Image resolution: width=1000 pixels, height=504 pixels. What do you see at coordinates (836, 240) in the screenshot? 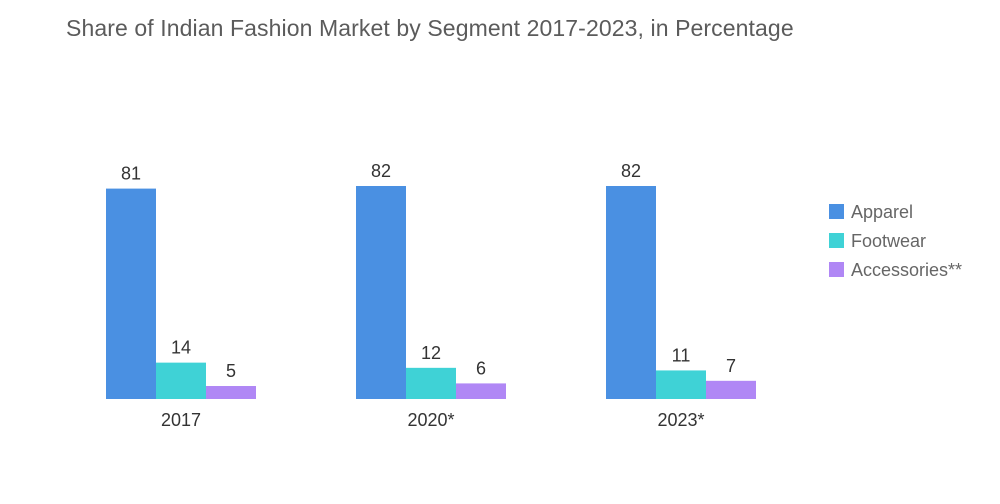
I see `legend-swatch-footwear` at bounding box center [836, 240].